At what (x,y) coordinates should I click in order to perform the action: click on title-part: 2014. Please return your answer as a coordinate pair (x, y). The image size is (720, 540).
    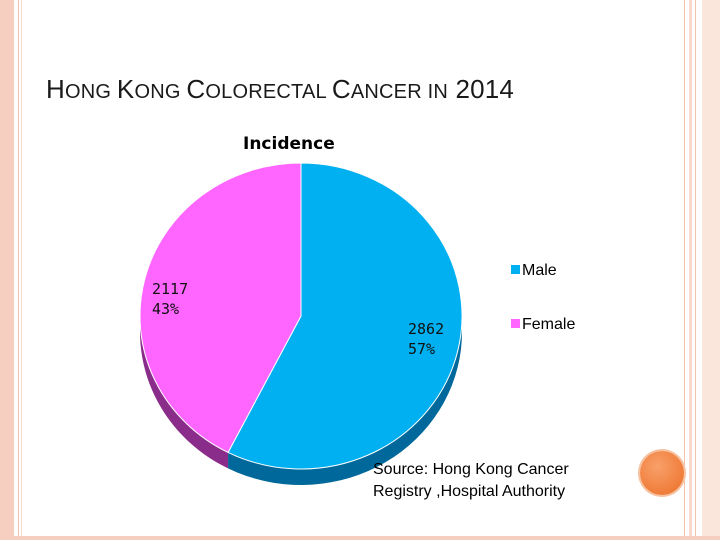
    Looking at the image, I should click on (481, 89).